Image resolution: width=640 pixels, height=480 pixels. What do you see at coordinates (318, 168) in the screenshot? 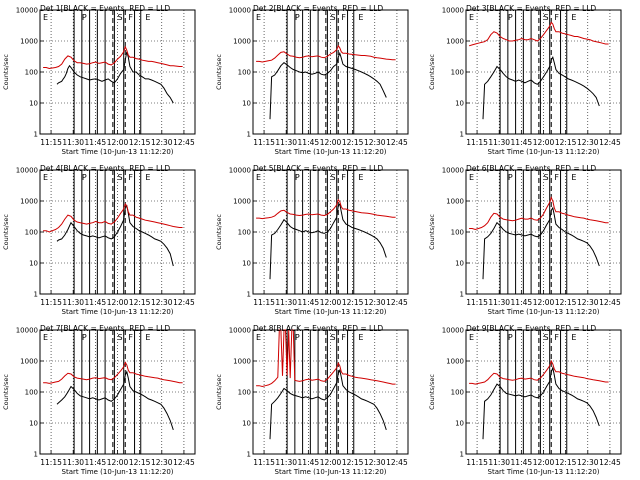
I see `panel-title: Det 5[BLACK = Events, RED = LLD` at bounding box center [318, 168].